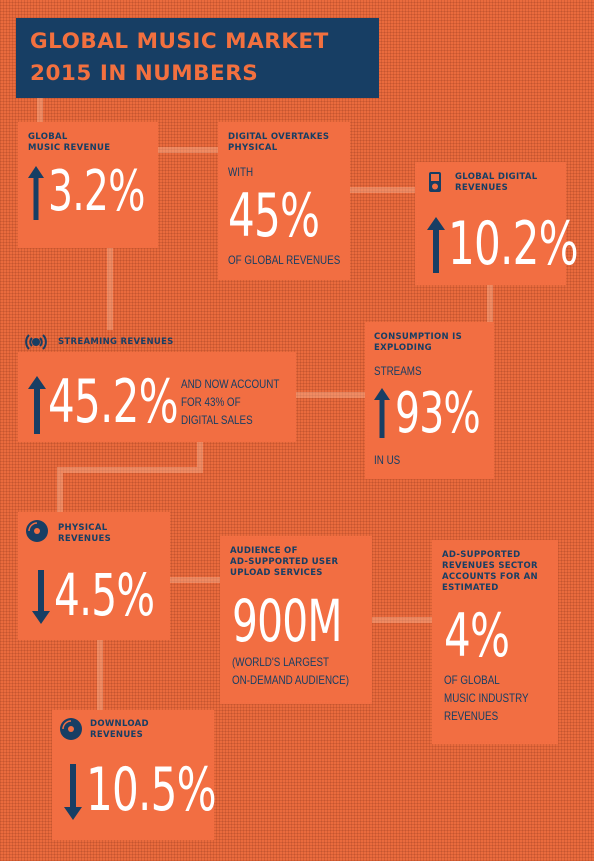  What do you see at coordinates (284, 562) in the screenshot?
I see `card-label-line: Ad-supported user` at bounding box center [284, 562].